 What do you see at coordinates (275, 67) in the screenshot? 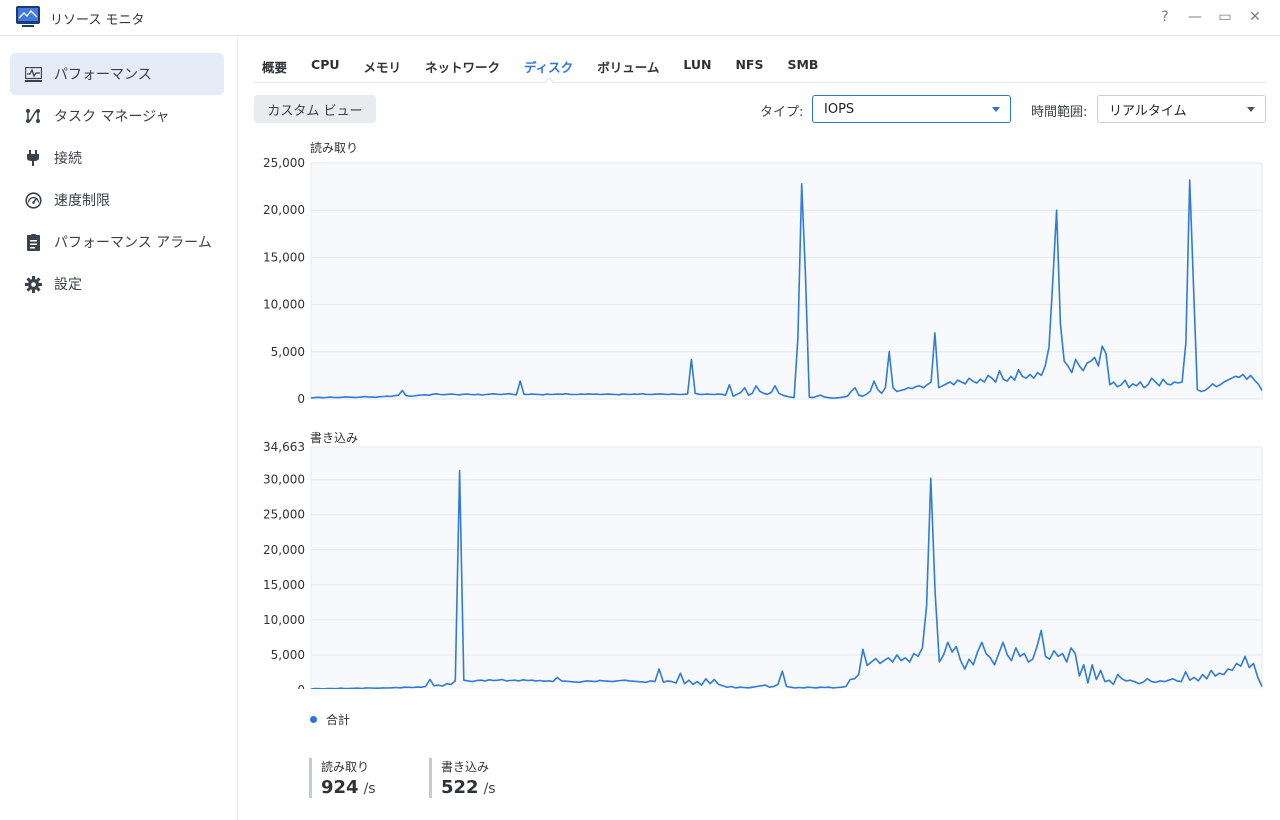
I see `tab-overview: 概要` at bounding box center [275, 67].